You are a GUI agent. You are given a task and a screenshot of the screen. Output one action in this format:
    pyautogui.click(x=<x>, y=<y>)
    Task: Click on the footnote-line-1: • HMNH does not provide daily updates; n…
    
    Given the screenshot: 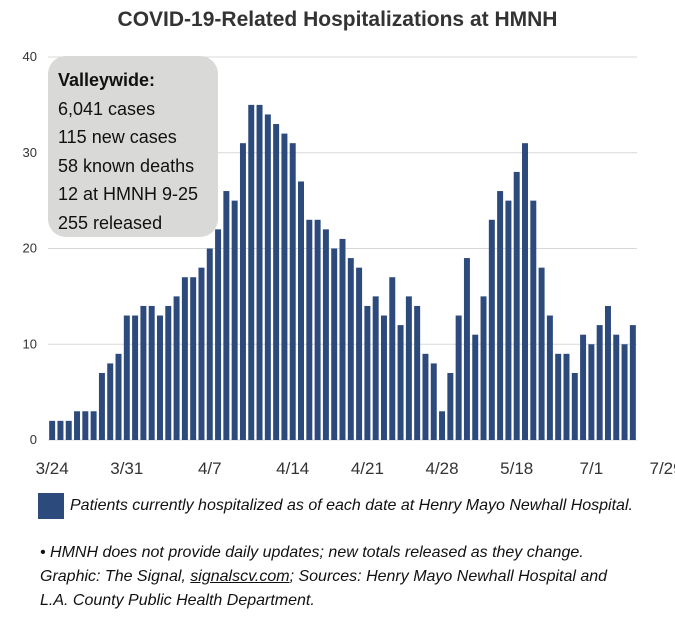 What is the action you would take?
    pyautogui.click(x=312, y=552)
    